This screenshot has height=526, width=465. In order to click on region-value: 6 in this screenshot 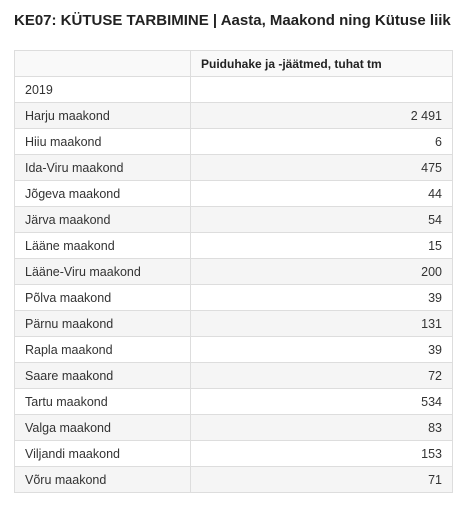, I will do `click(321, 141)`.